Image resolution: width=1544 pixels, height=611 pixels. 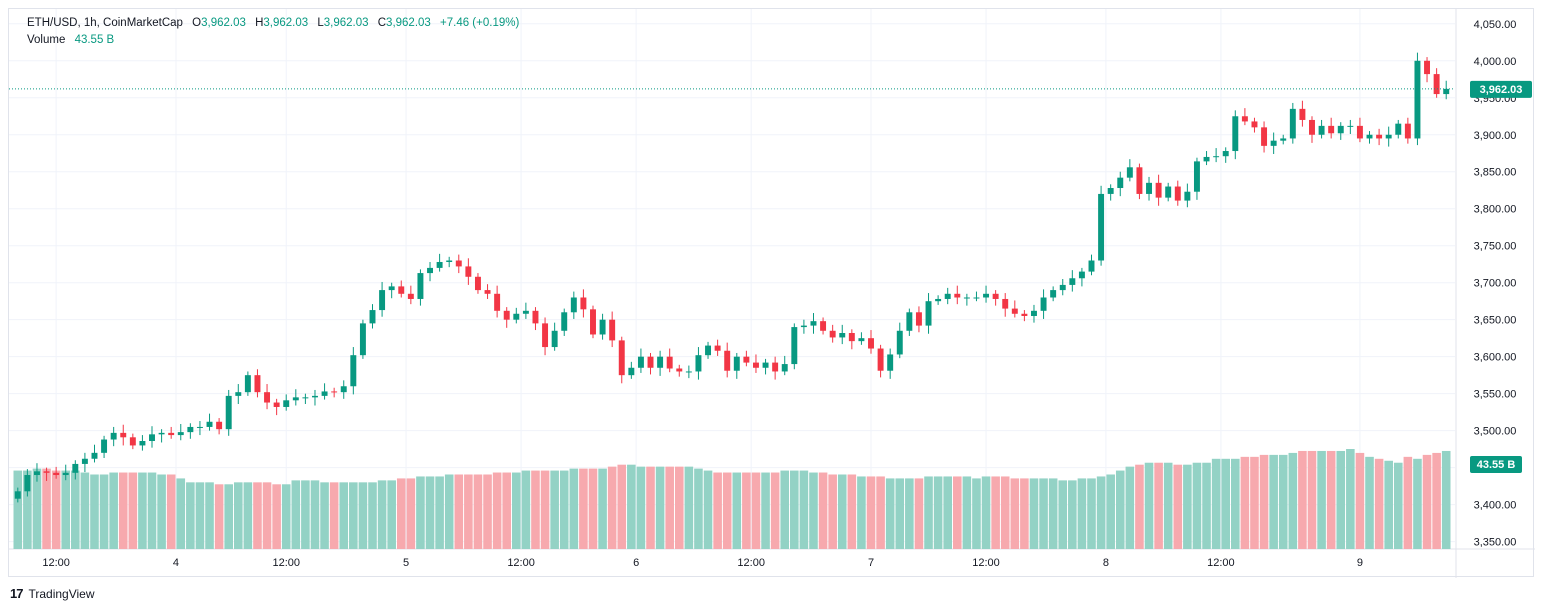 What do you see at coordinates (61, 593) in the screenshot?
I see `tradingview-brand: TradingView` at bounding box center [61, 593].